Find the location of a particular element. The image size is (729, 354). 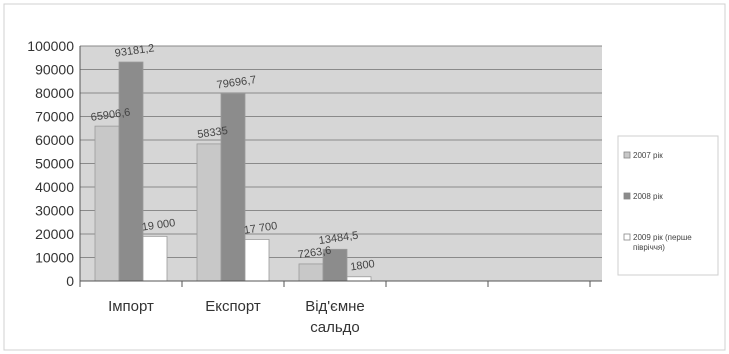

y-tick-label: 60000 is located at coordinates (54, 140).